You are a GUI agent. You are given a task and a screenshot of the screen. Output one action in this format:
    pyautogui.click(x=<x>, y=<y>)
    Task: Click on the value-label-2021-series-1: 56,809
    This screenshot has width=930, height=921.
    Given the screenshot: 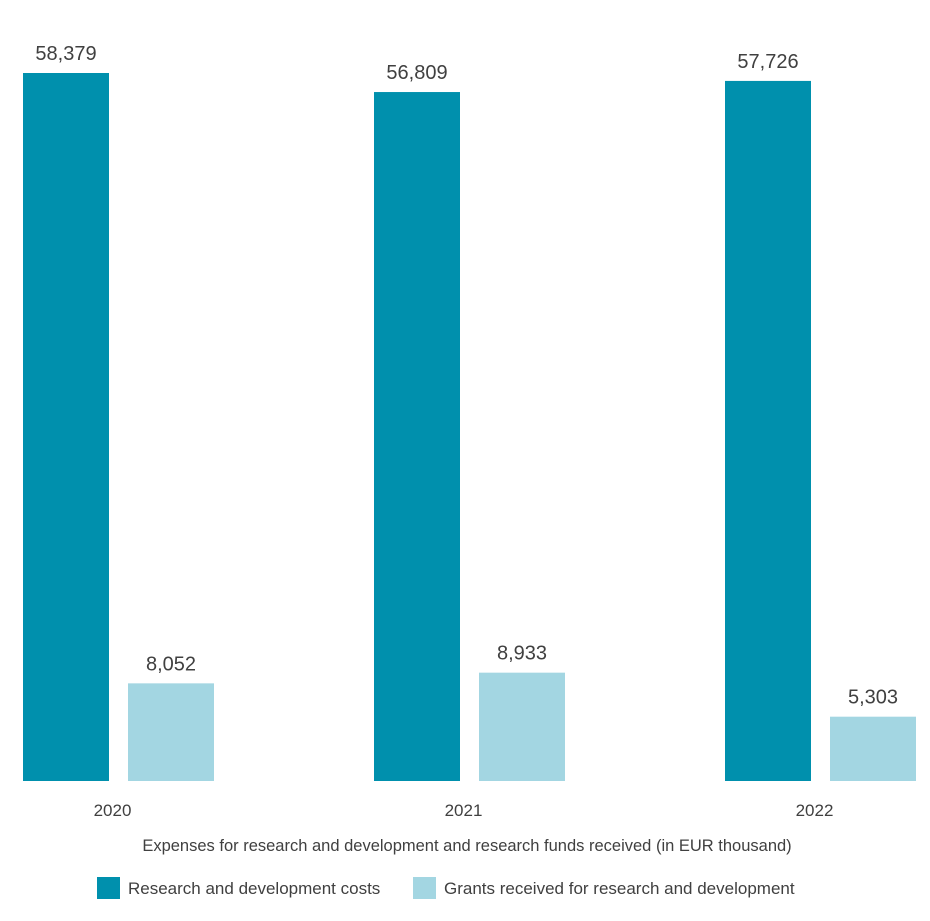 What is the action you would take?
    pyautogui.click(x=416, y=73)
    